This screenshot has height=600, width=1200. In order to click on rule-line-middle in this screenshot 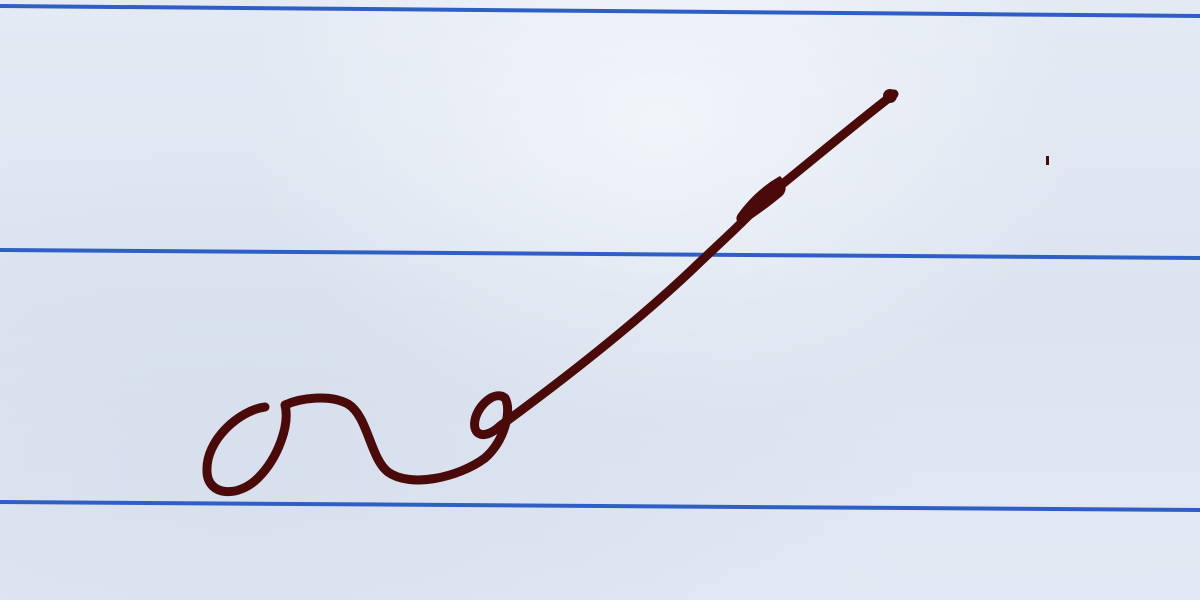, I will do `click(600, 254)`.